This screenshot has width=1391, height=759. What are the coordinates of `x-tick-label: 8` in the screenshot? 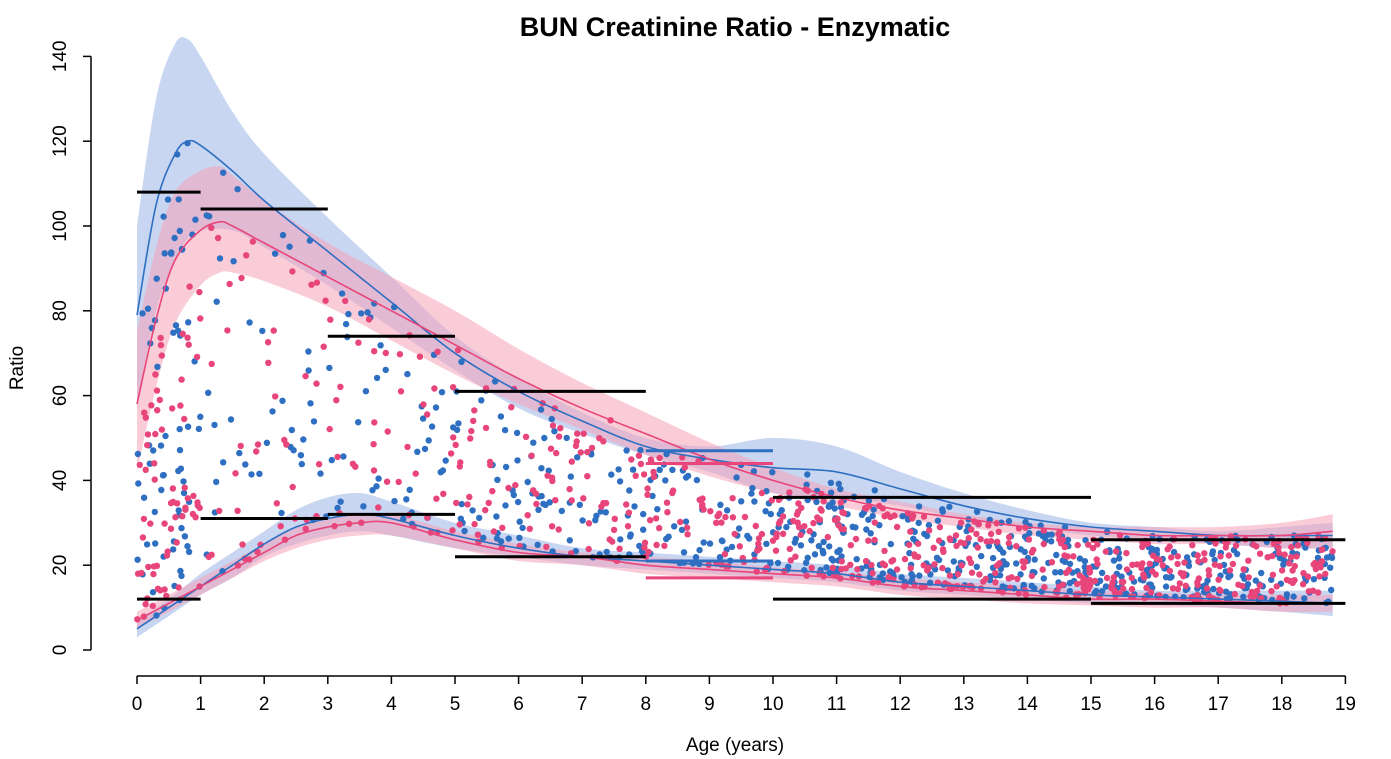 It's located at (646, 704).